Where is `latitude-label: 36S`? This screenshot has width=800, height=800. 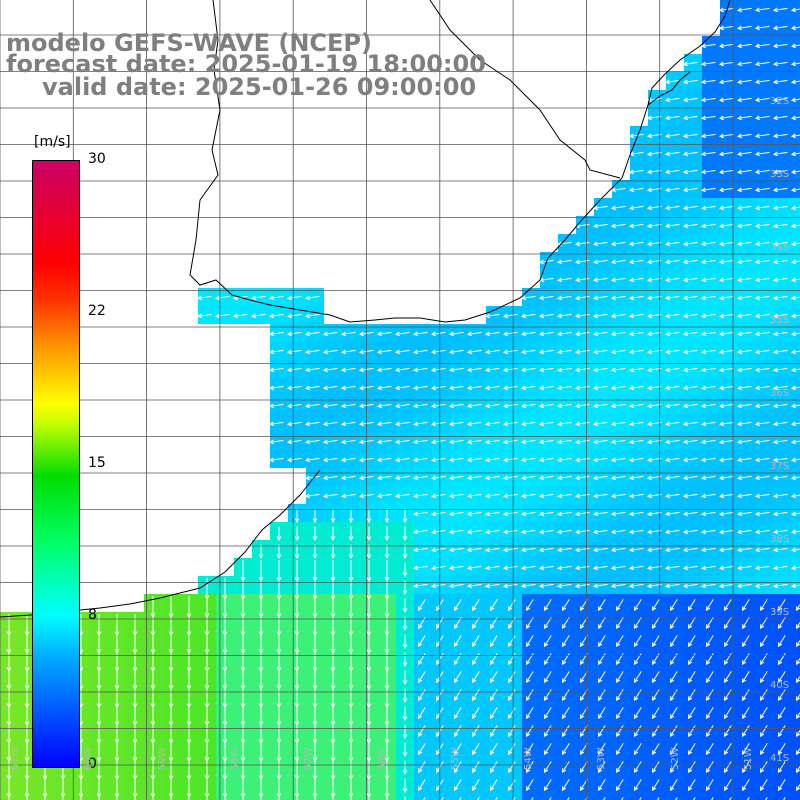
latitude-label: 36S is located at coordinates (780, 393).